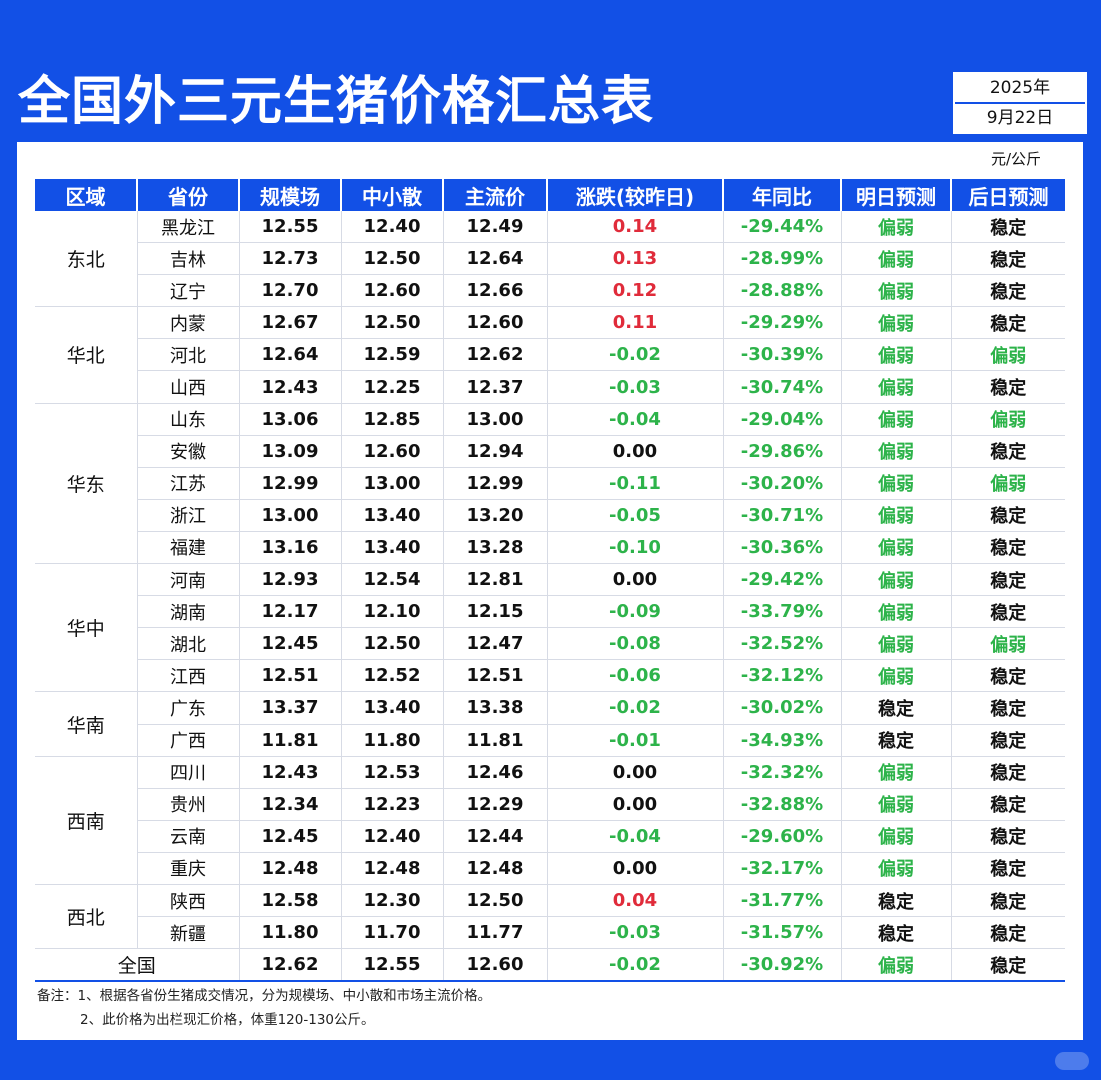 The height and width of the screenshot is (1080, 1101). What do you see at coordinates (391, 259) in the screenshot?
I see `small-farm-price: 12.50` at bounding box center [391, 259].